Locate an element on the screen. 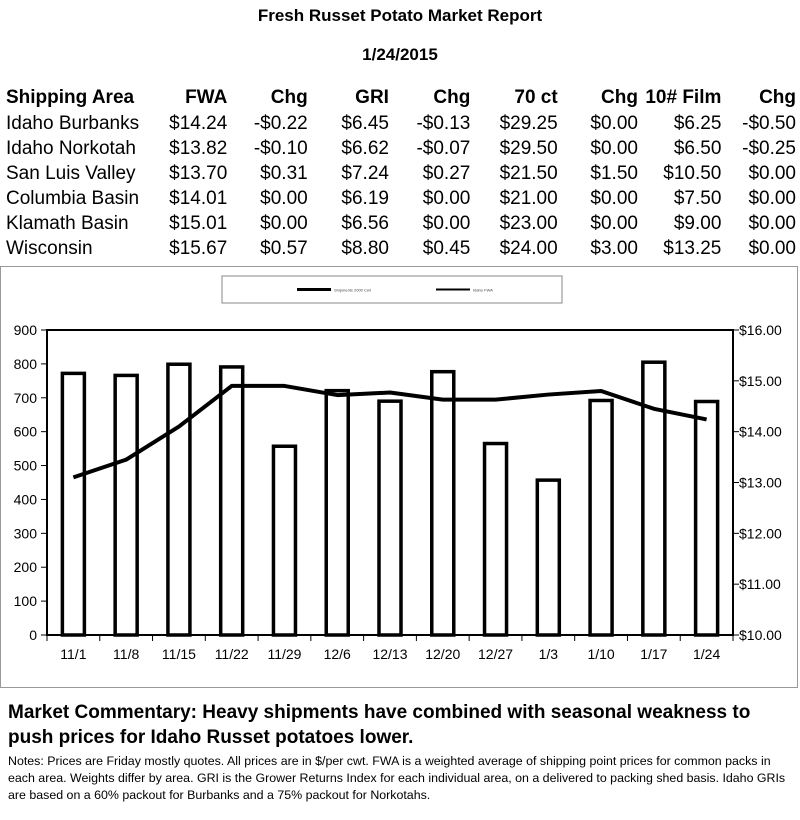  cell-gri-chg: $0.00 is located at coordinates (446, 198).